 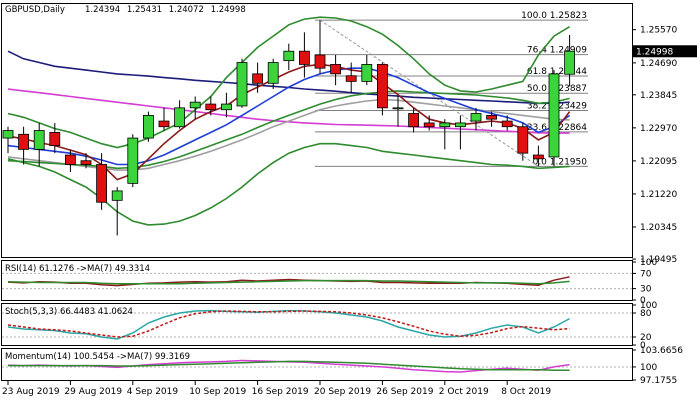 I want to click on indicator-tick-label: 20, so click(x=646, y=338).